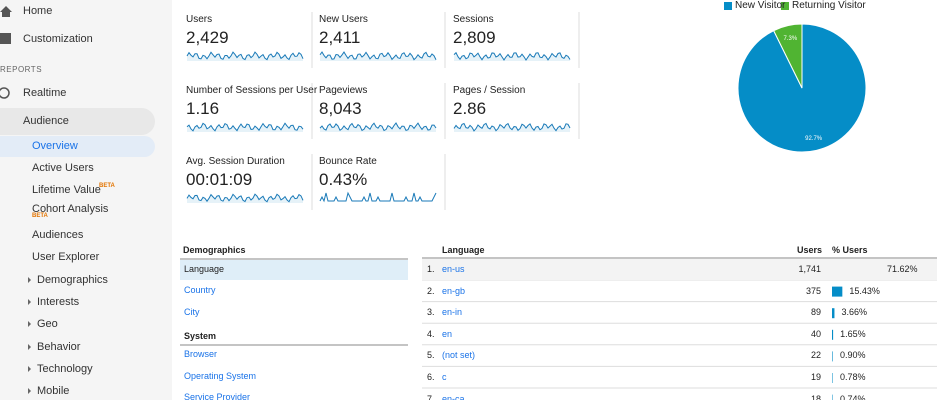  I want to click on pie-label: 92.7%, so click(814, 139).